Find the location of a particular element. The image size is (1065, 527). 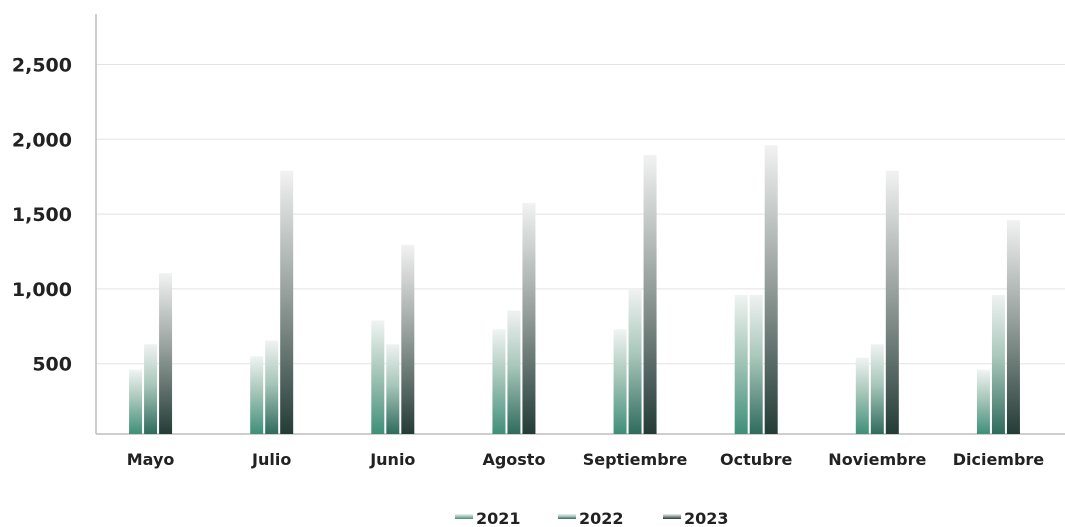

x-category-label: Septiembre is located at coordinates (635, 459).